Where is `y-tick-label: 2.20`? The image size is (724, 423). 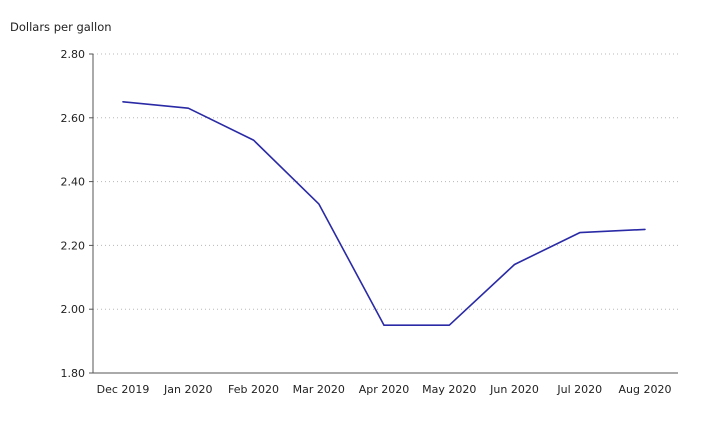 y-tick-label: 2.20 is located at coordinates (73, 245).